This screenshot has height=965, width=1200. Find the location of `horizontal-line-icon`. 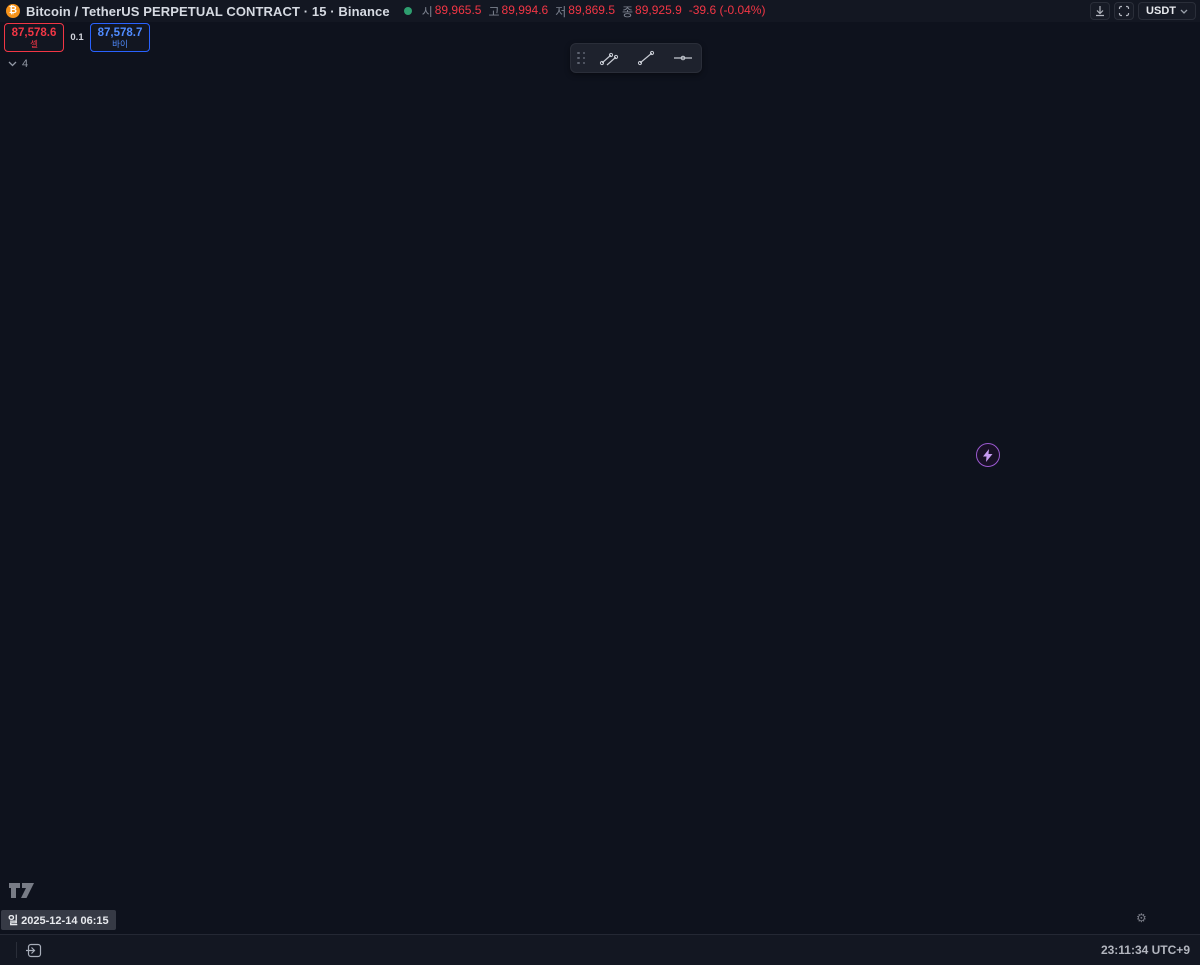

horizontal-line-icon is located at coordinates (682, 58).